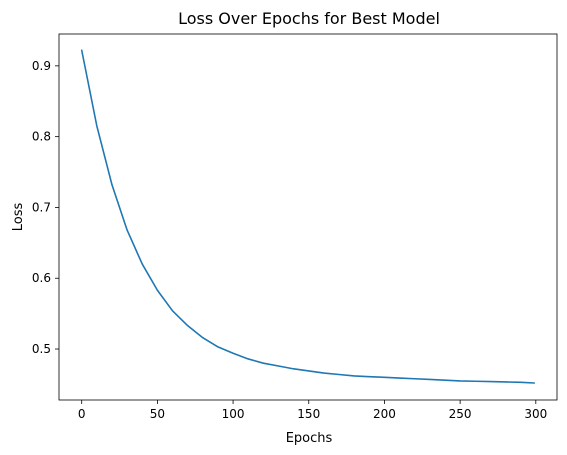 The width and height of the screenshot is (567, 455). Describe the element at coordinates (41, 66) in the screenshot. I see `y-tick-label: 0.9` at that location.